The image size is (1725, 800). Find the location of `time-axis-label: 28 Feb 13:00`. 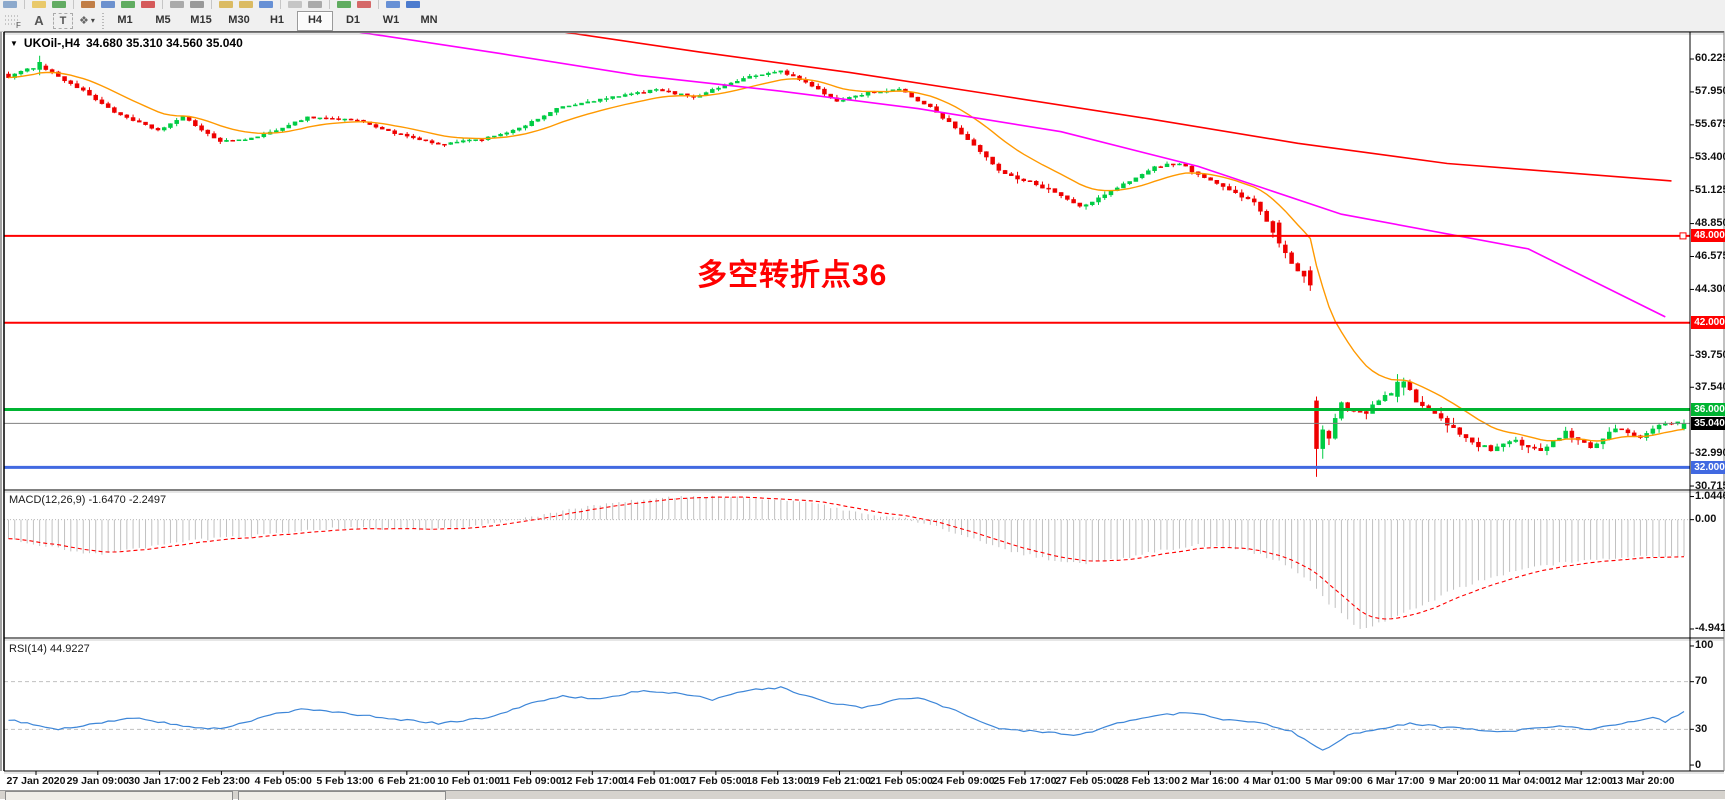

time-axis-label: 28 Feb 13:00 is located at coordinates (1149, 781).